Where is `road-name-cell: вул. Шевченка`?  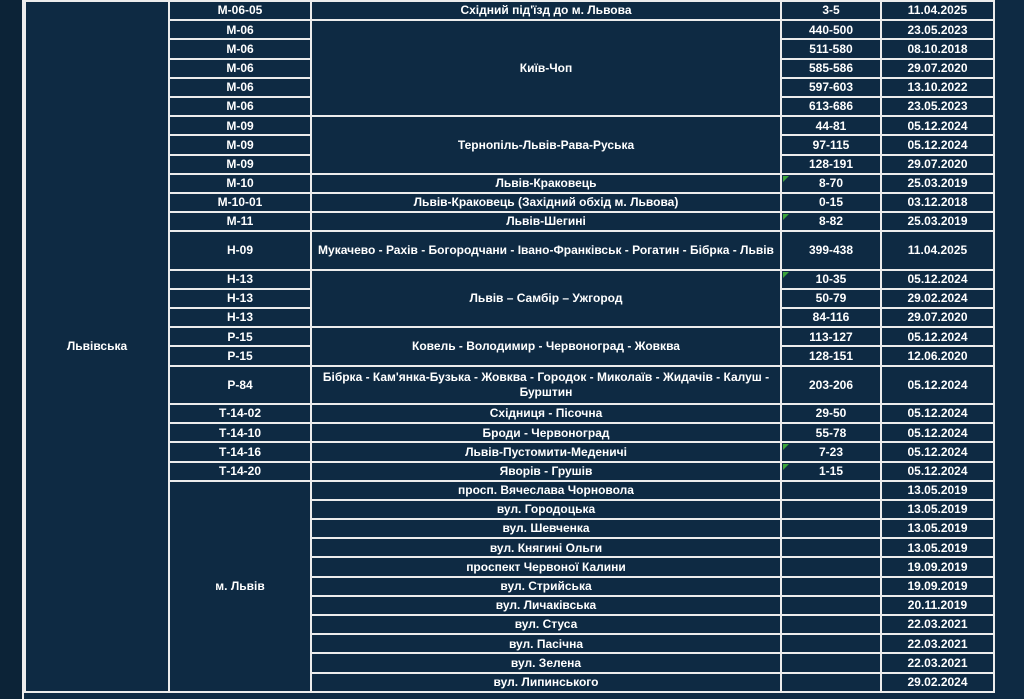
road-name-cell: вул. Шевченка is located at coordinates (546, 529).